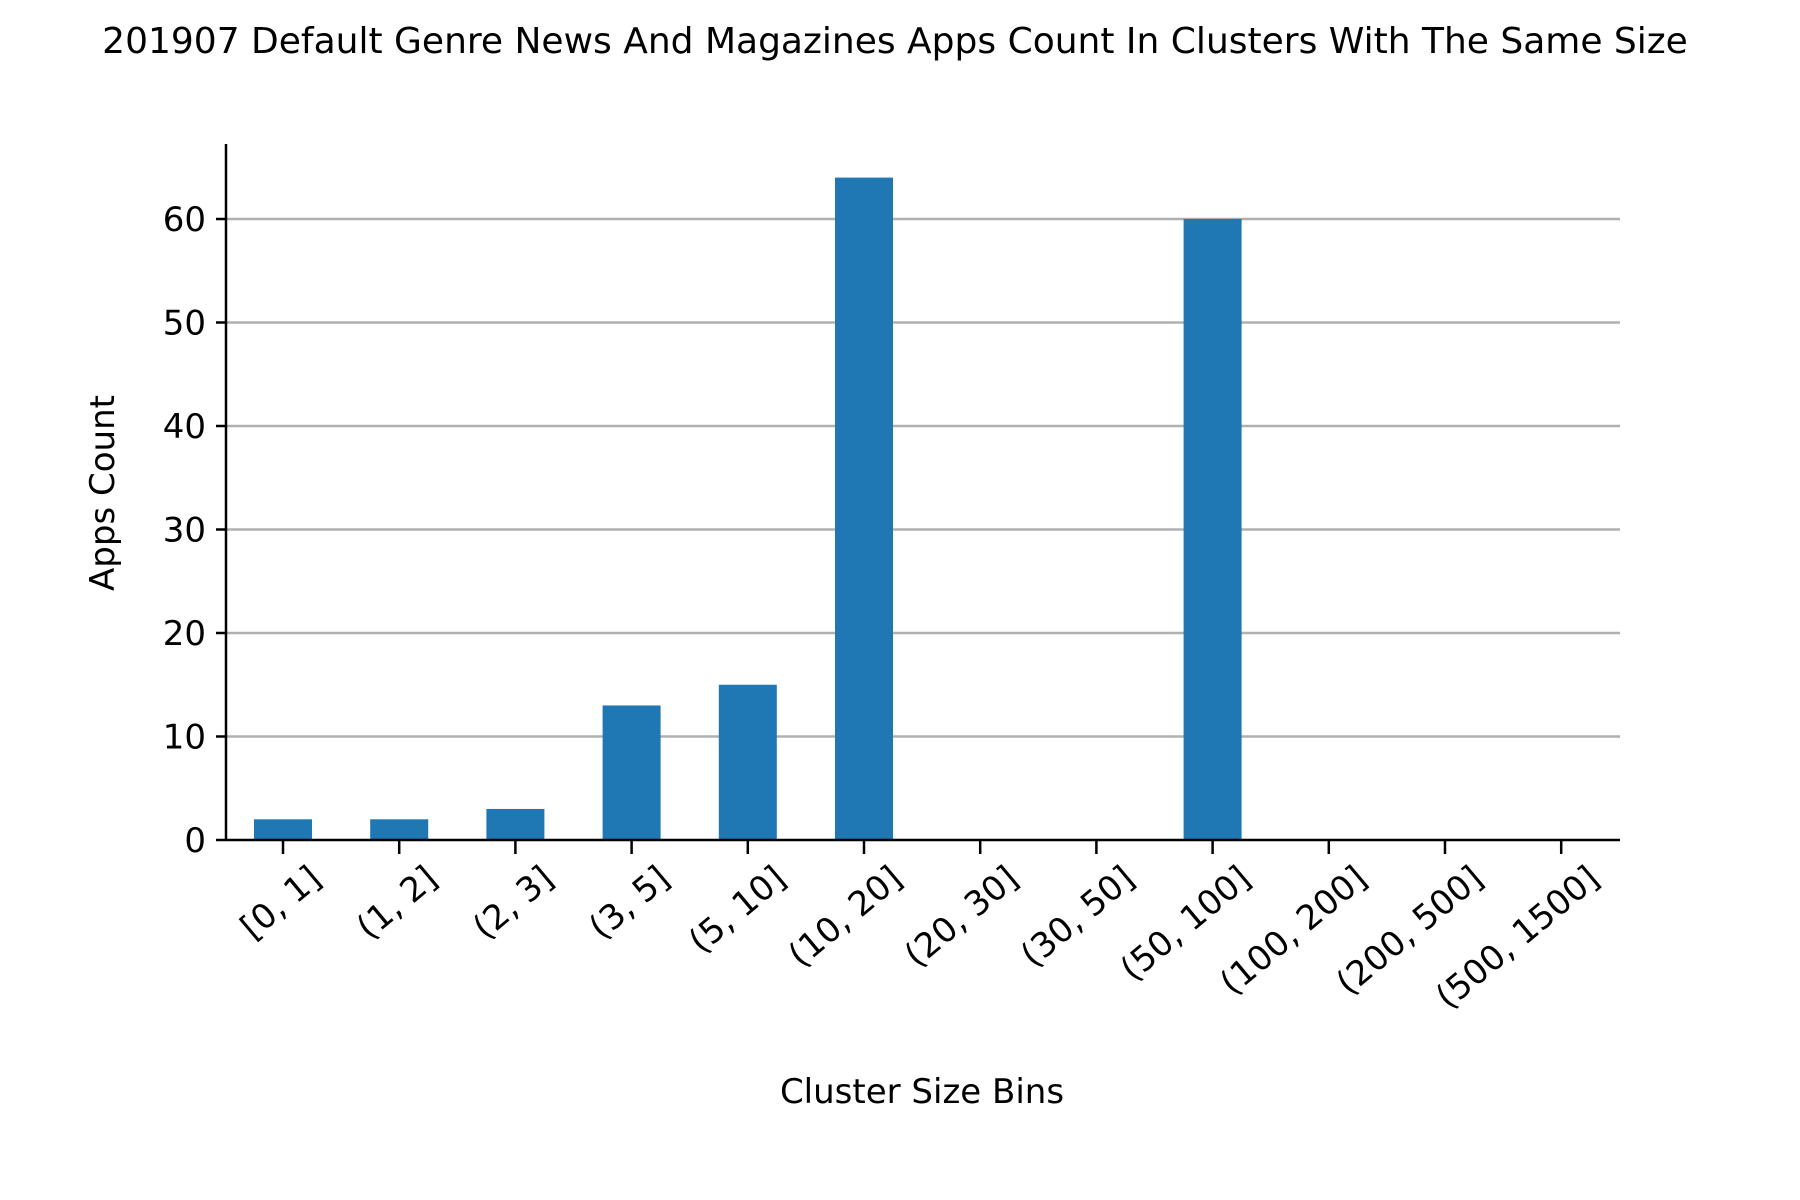  I want to click on y-tick-label: 0, so click(195, 841).